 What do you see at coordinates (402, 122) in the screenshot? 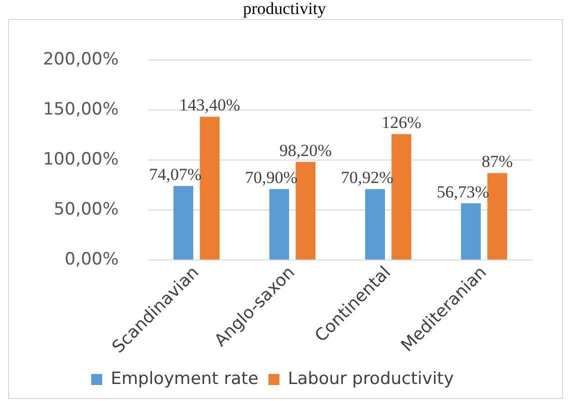
I see `data-label: 126%` at bounding box center [402, 122].